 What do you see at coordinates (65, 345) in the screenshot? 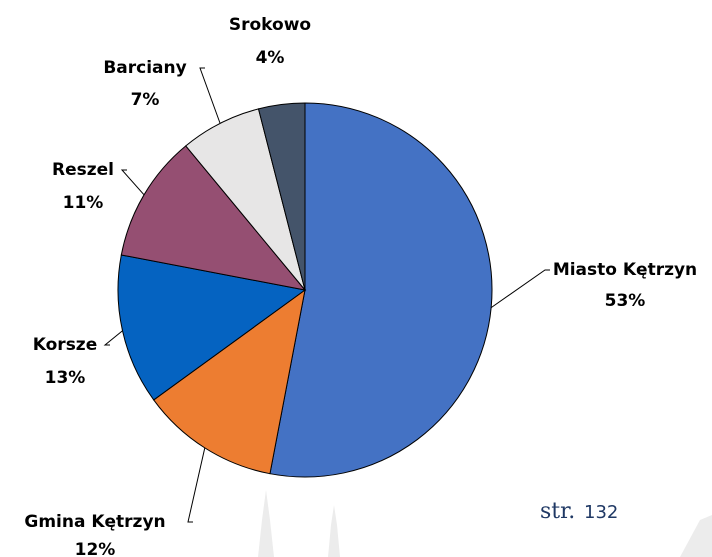
I see `slice-label: Korsze` at bounding box center [65, 345].